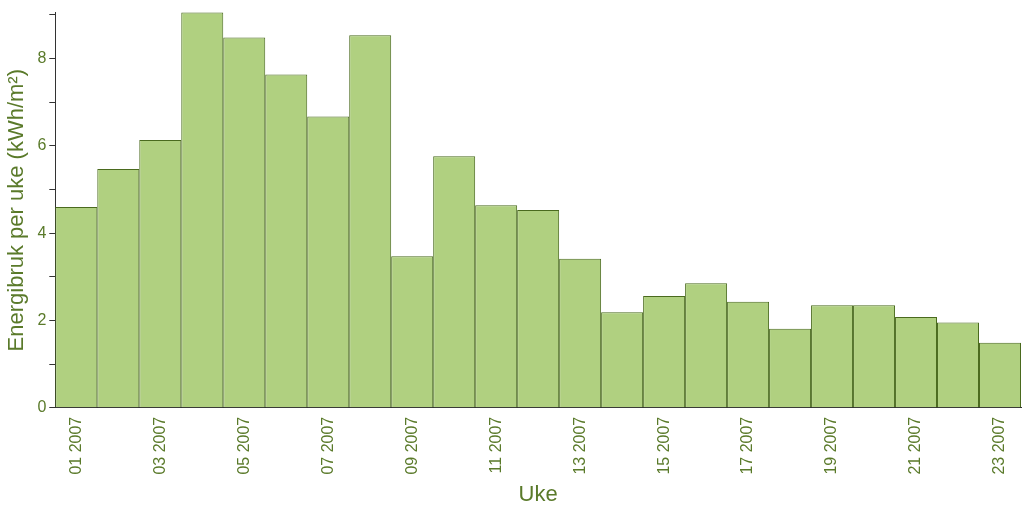  Describe the element at coordinates (915, 445) in the screenshot. I see `x-tick-label: 21 2007` at that location.